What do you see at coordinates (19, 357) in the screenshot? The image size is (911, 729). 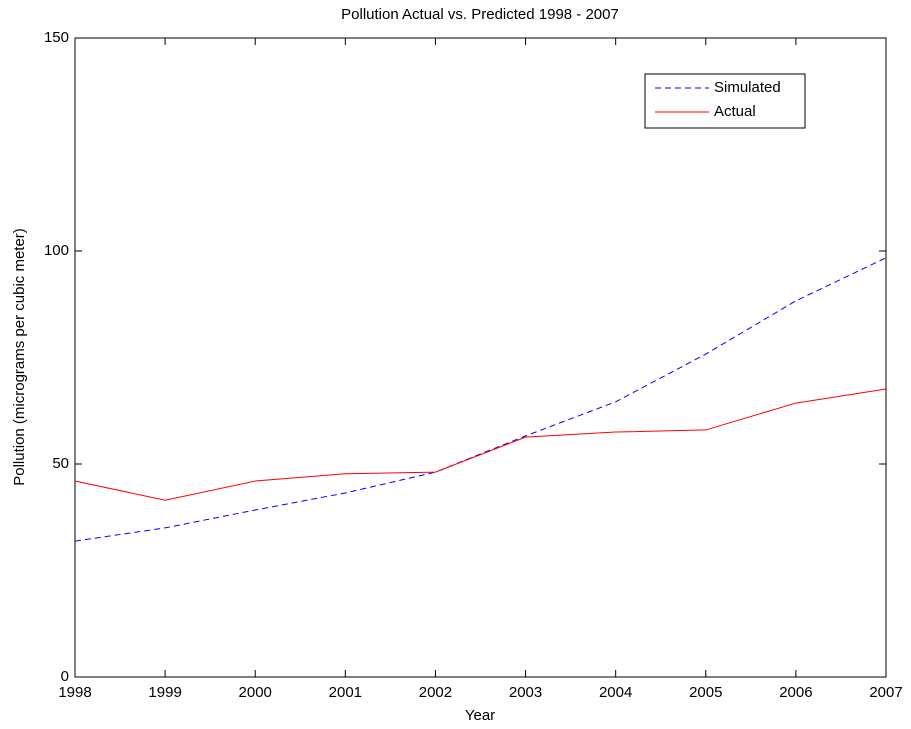 I see `y-axis-label: Pollution (micrograms per cubic meter)` at bounding box center [19, 357].